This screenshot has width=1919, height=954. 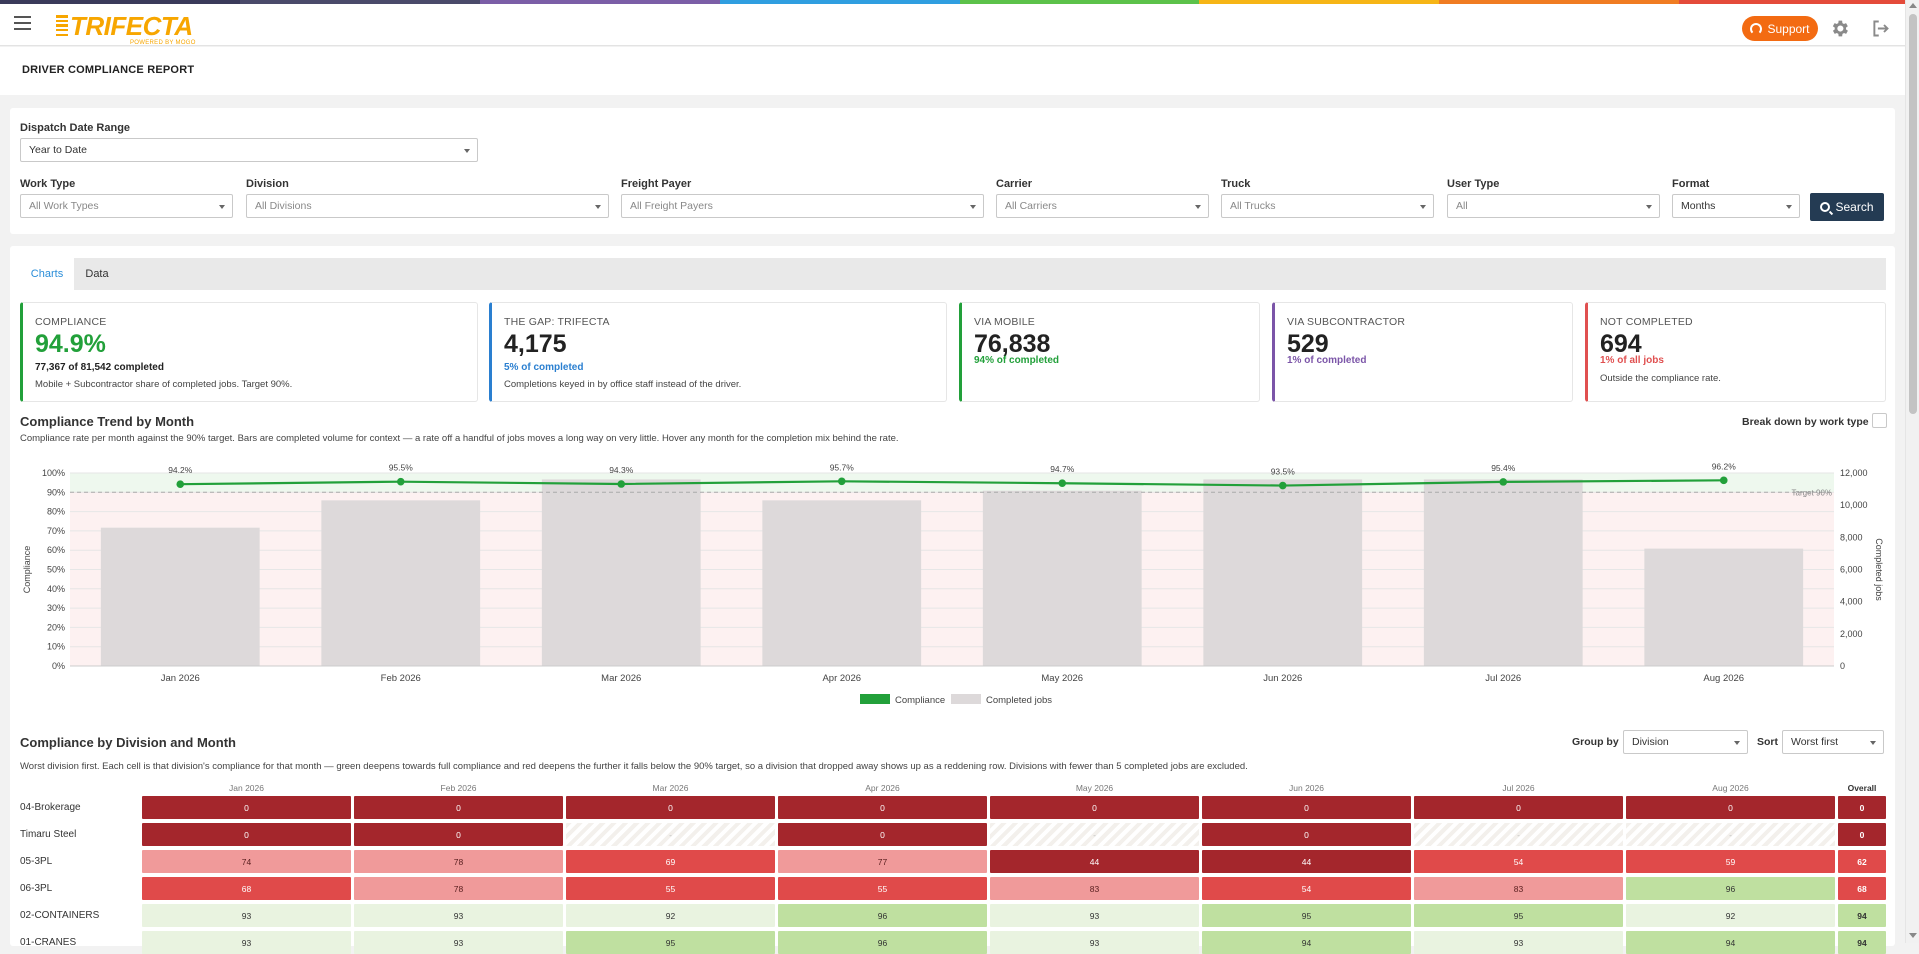 I want to click on breakdown-checkbox, so click(x=1879, y=420).